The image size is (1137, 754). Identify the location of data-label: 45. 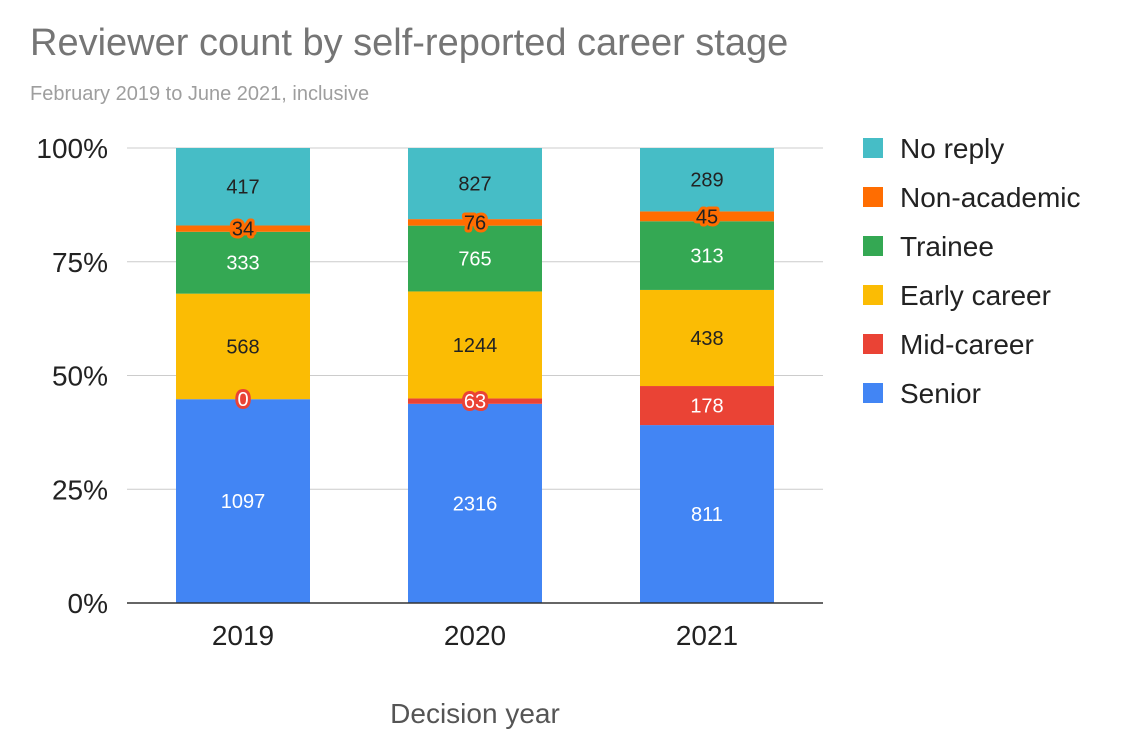
(707, 217).